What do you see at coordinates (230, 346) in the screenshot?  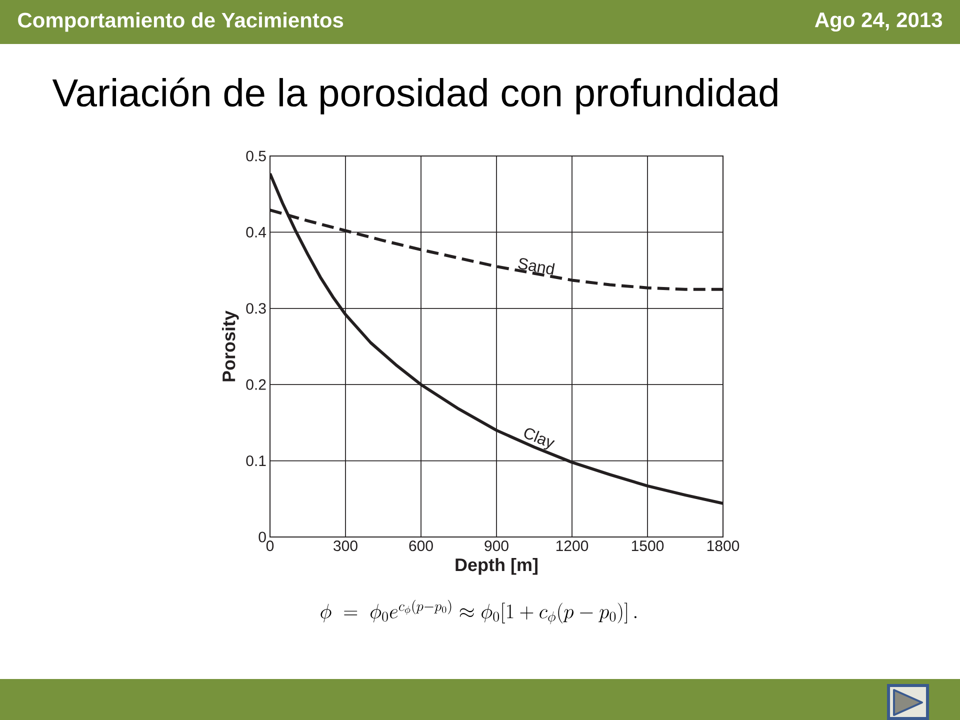 I see `y-axis-title: Porosity` at bounding box center [230, 346].